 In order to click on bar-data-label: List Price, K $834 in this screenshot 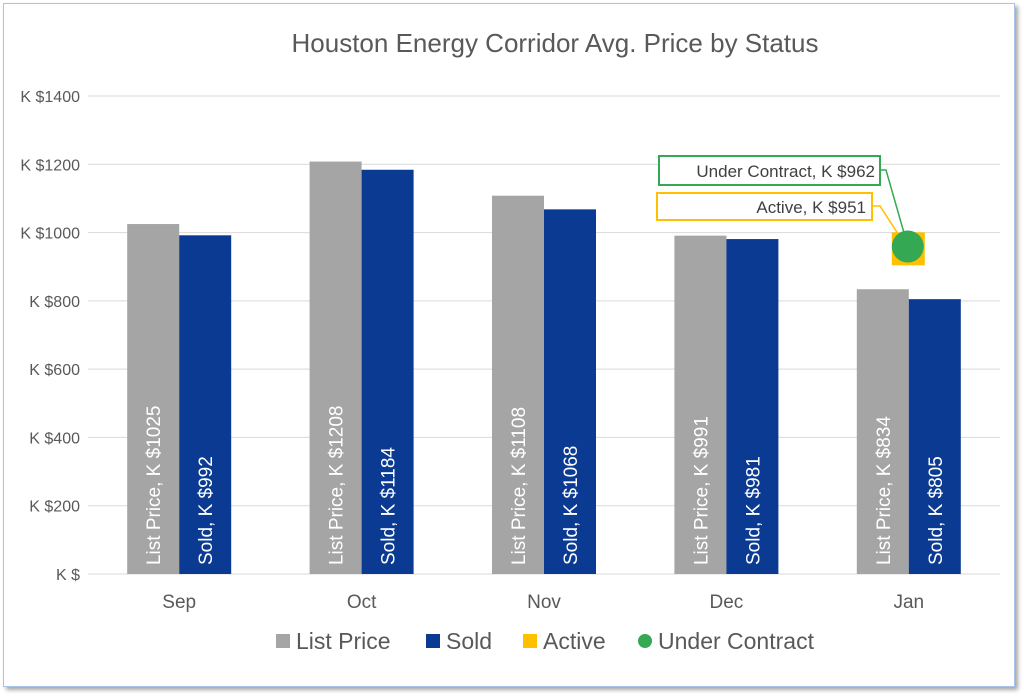, I will do `click(884, 490)`.